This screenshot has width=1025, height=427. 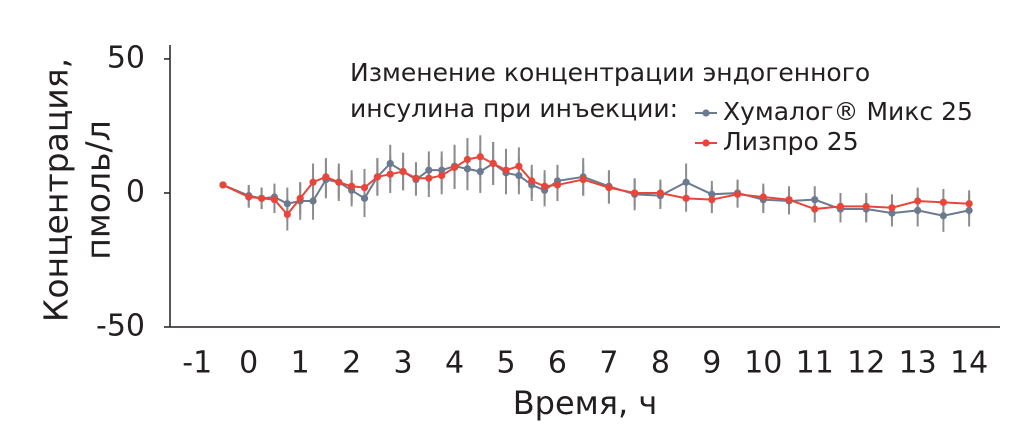 What do you see at coordinates (126, 57) in the screenshot?
I see `y-tick-label: 50` at bounding box center [126, 57].